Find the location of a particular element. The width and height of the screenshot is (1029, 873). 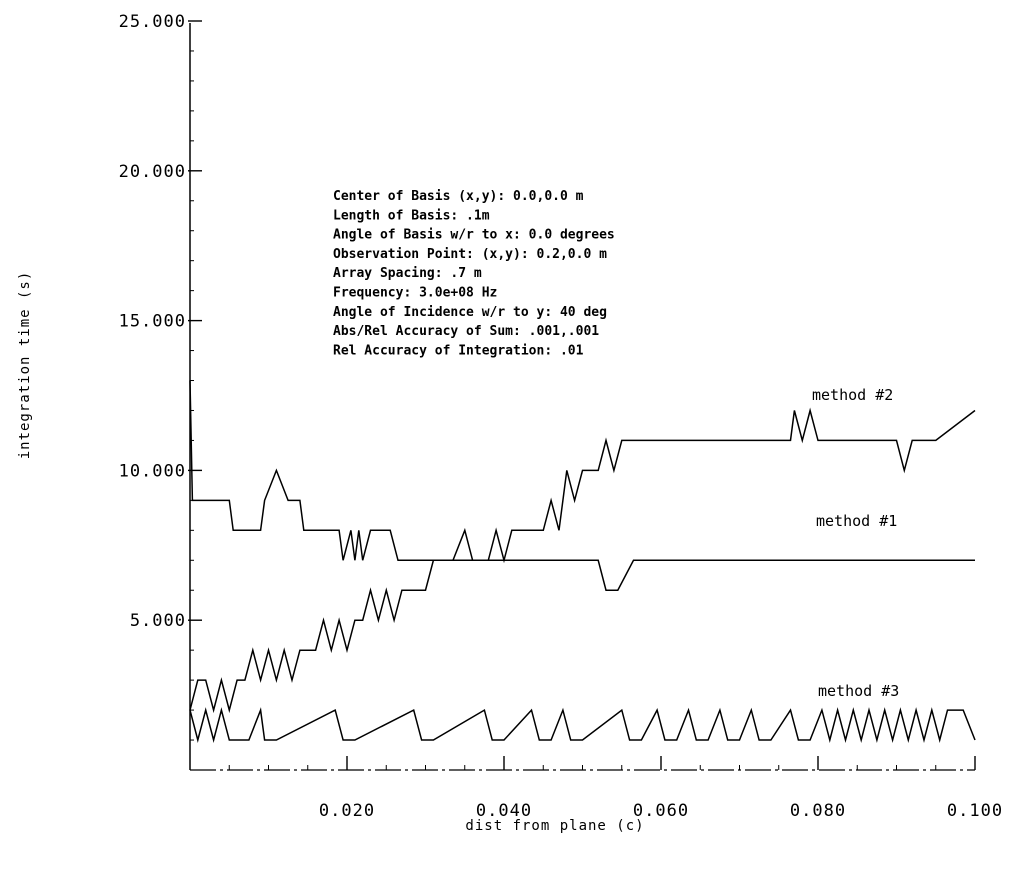

series-labels: method #2 method #1 method #3 is located at coordinates (855, 543).